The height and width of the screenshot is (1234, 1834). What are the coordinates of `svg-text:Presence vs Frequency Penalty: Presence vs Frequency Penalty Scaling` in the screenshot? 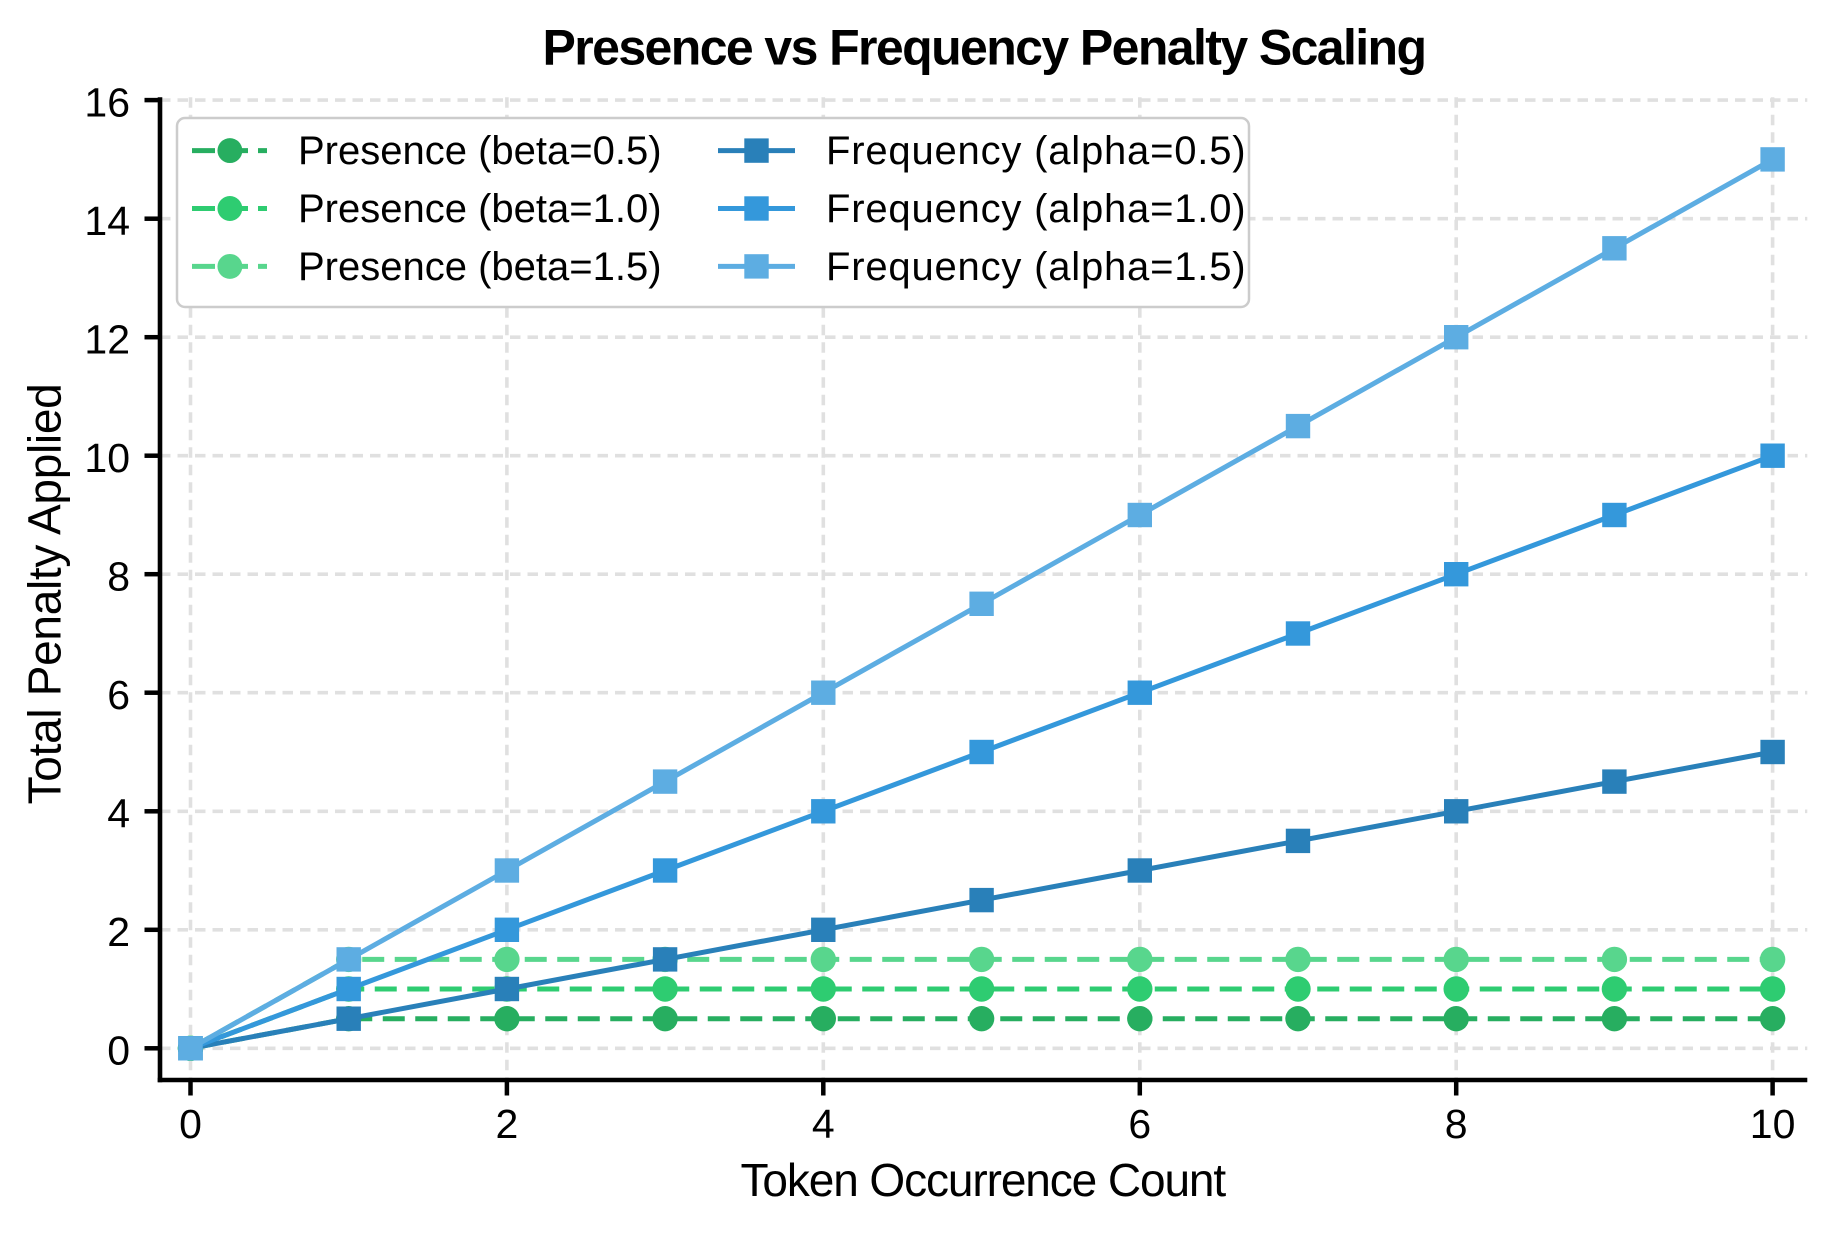 It's located at (984, 47).